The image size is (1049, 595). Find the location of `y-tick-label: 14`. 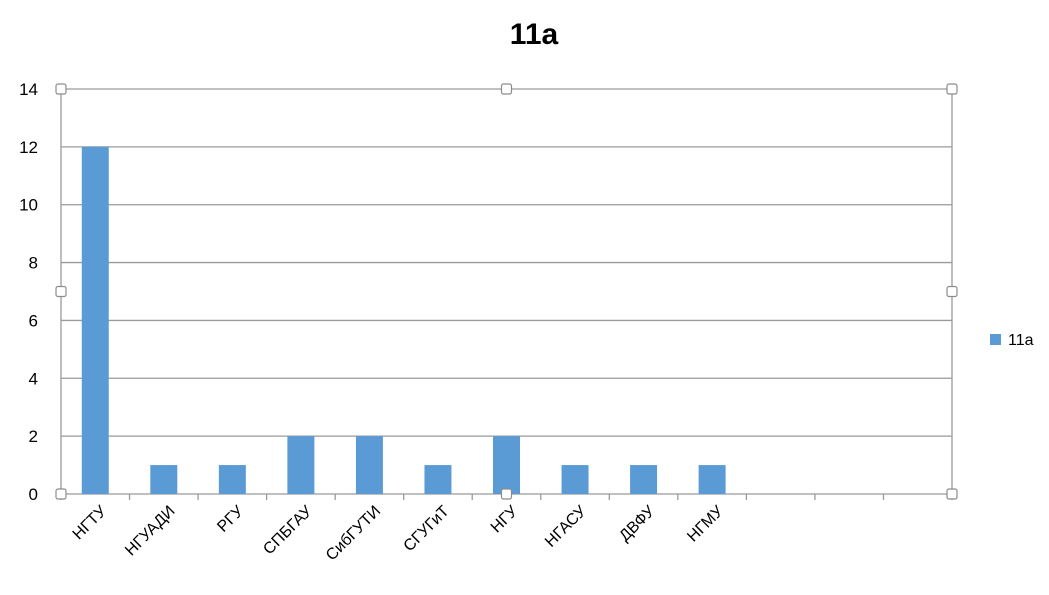

y-tick-label: 14 is located at coordinates (28, 89).